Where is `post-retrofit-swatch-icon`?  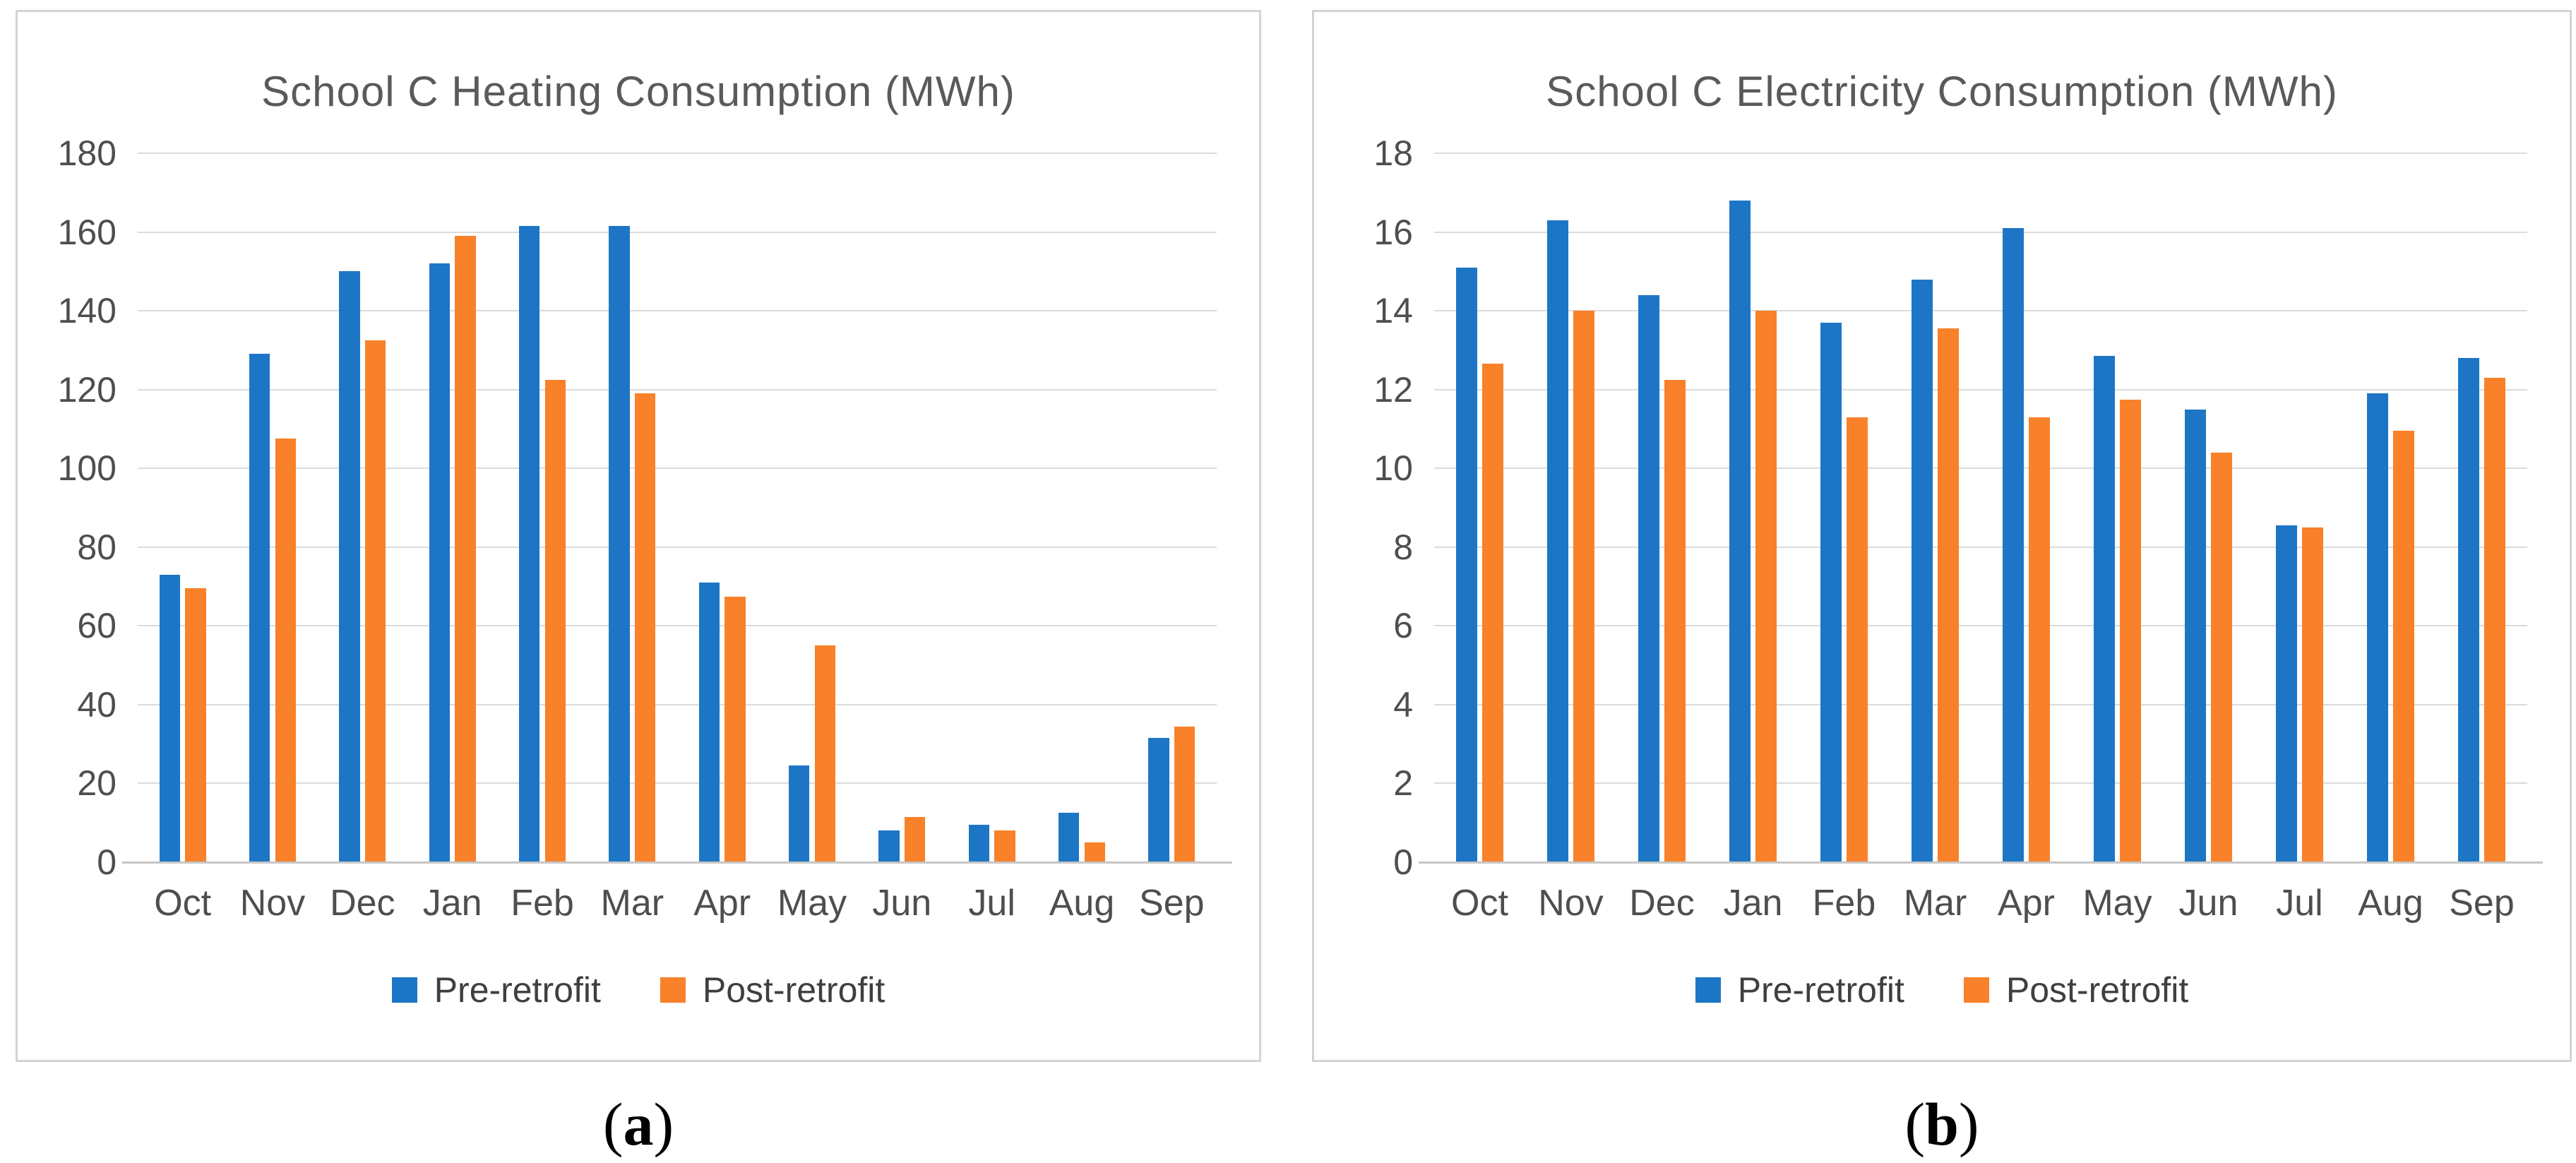
post-retrofit-swatch-icon is located at coordinates (673, 990).